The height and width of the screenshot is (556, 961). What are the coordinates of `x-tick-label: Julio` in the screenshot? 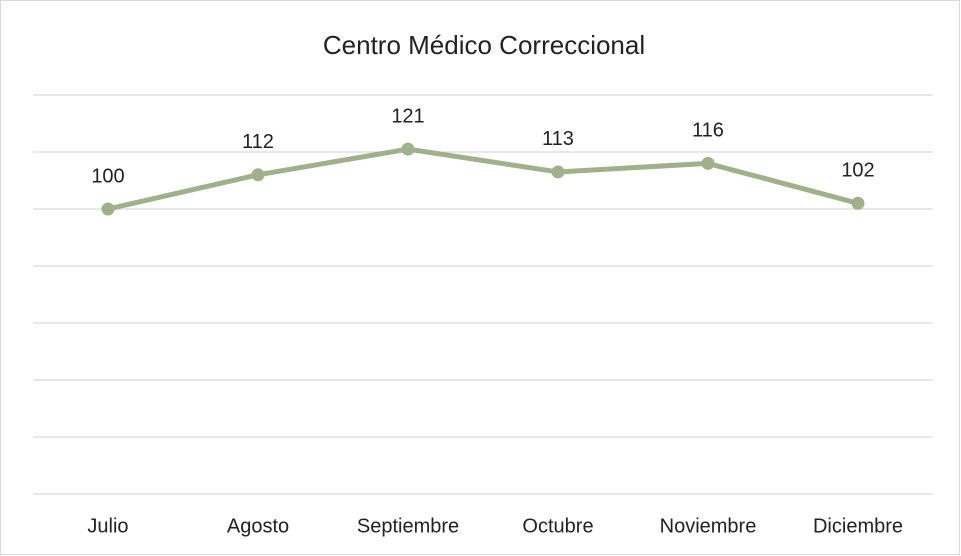 It's located at (107, 526).